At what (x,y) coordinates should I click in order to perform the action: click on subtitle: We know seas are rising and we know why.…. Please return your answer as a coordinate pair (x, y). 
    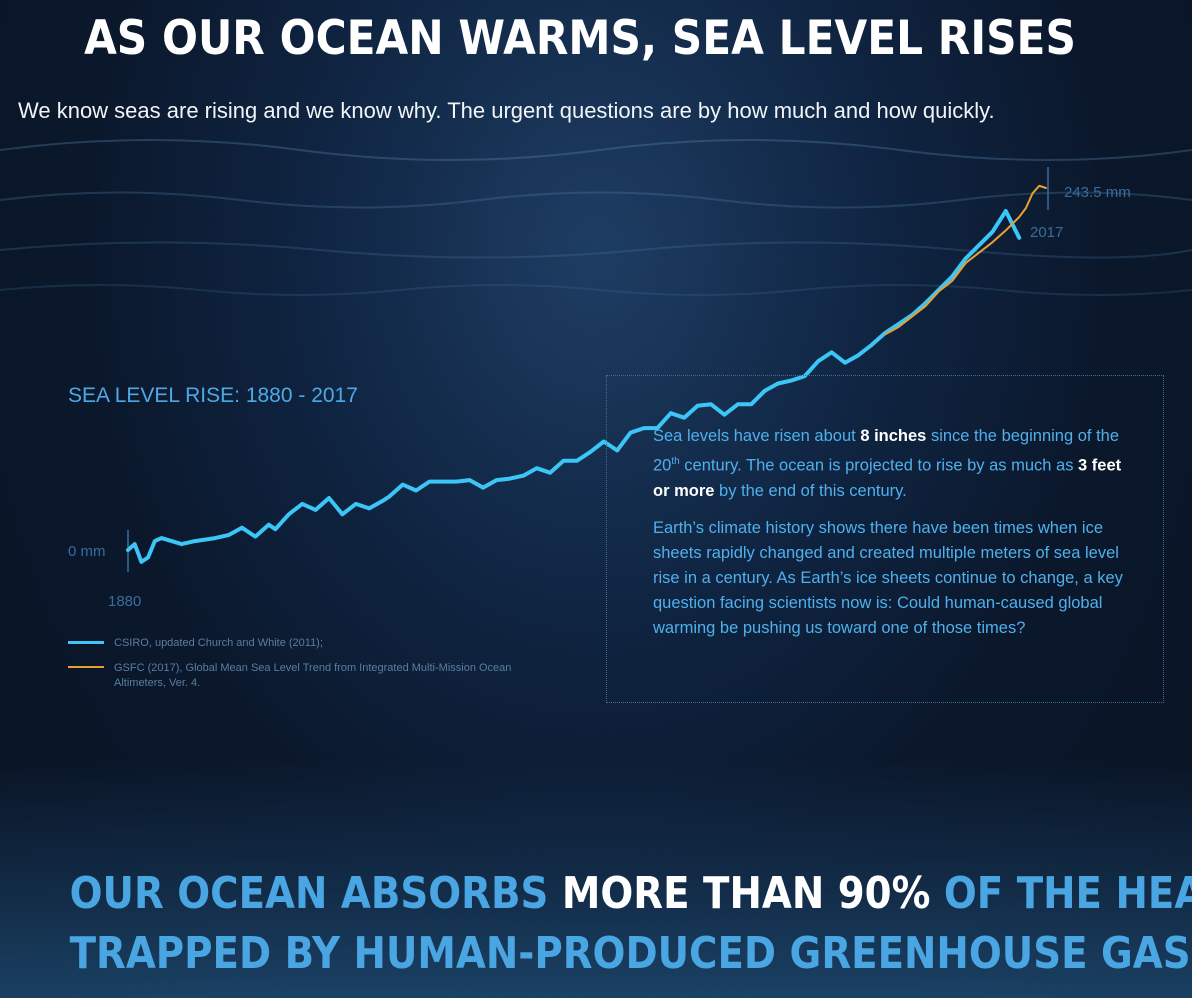
    Looking at the image, I should click on (506, 110).